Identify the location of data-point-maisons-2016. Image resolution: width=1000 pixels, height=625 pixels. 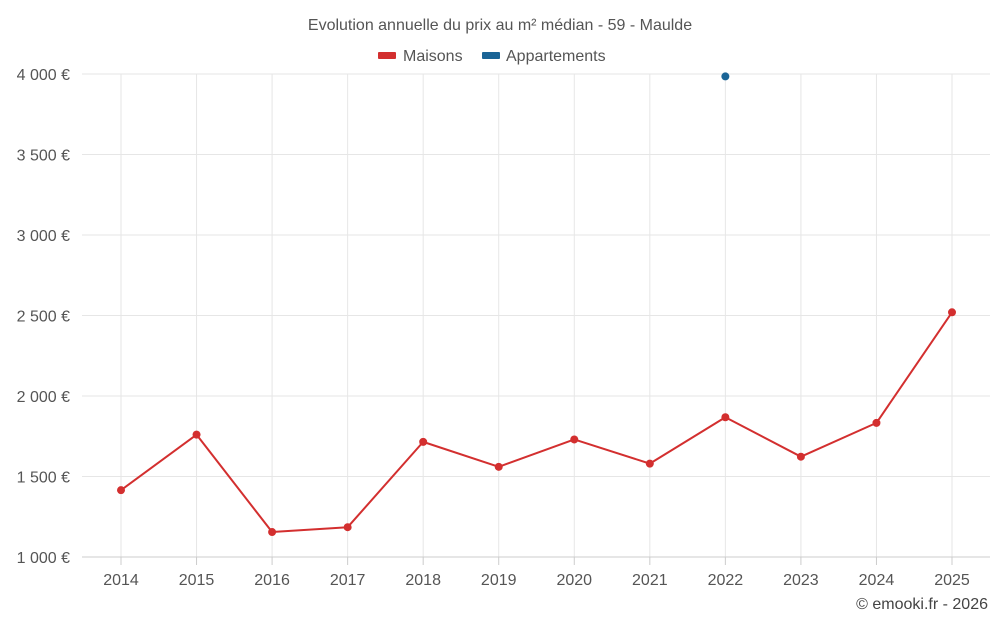
(272, 532).